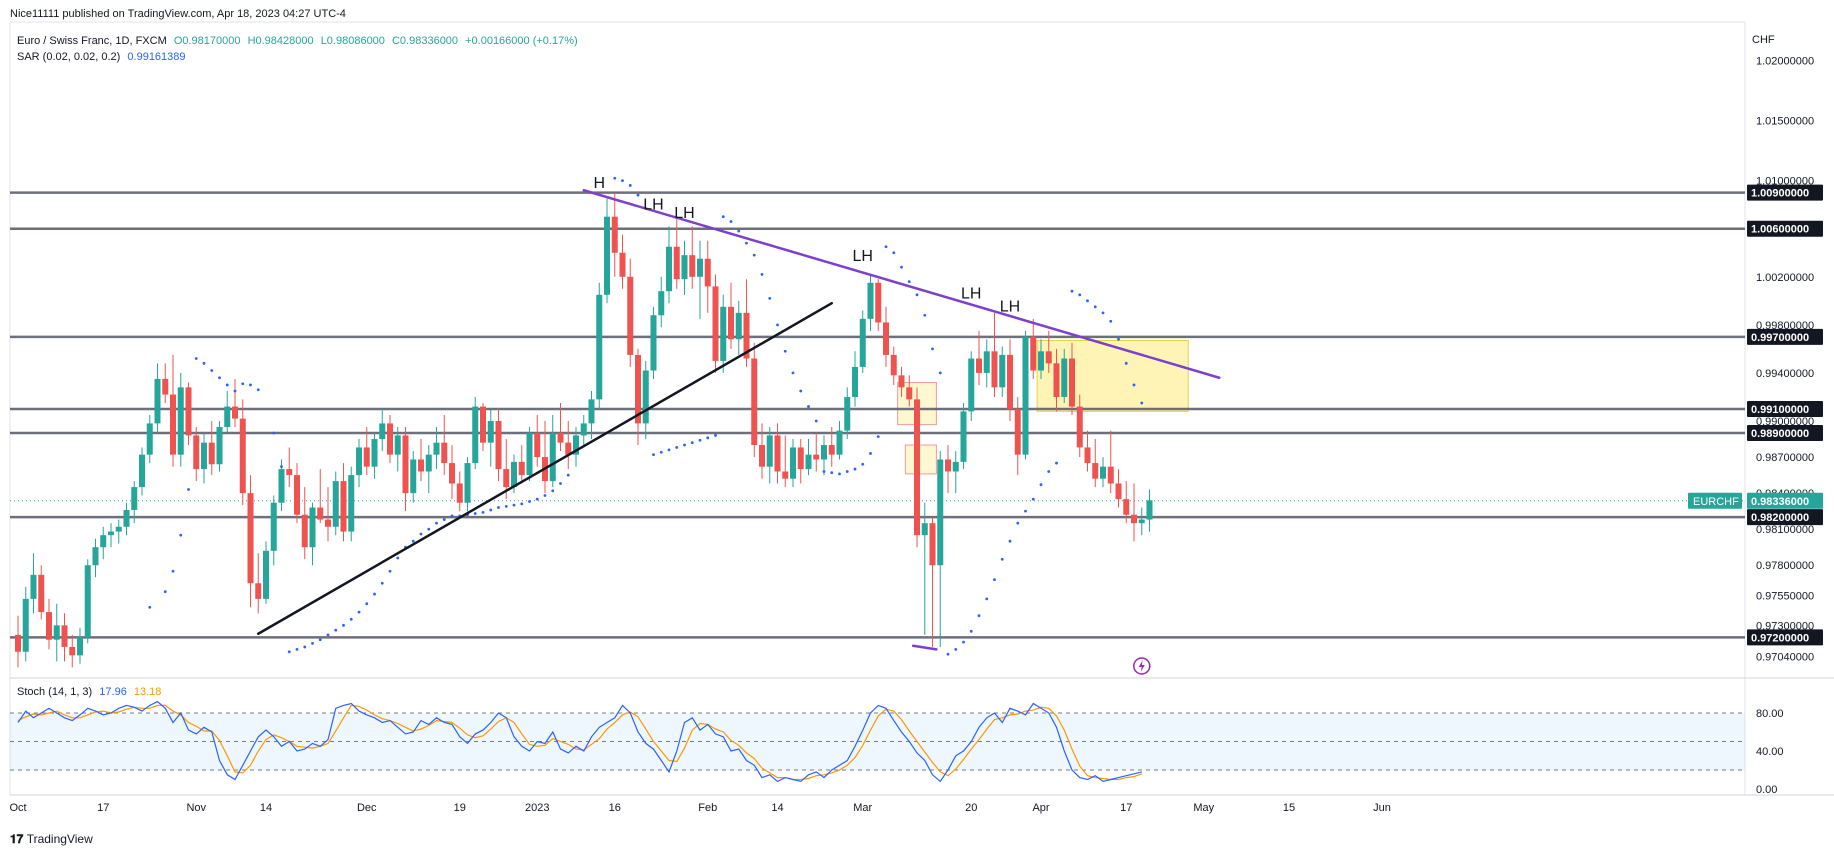 This screenshot has height=856, width=1834. I want to click on price-tick-label: 0.99400000, so click(1785, 374).